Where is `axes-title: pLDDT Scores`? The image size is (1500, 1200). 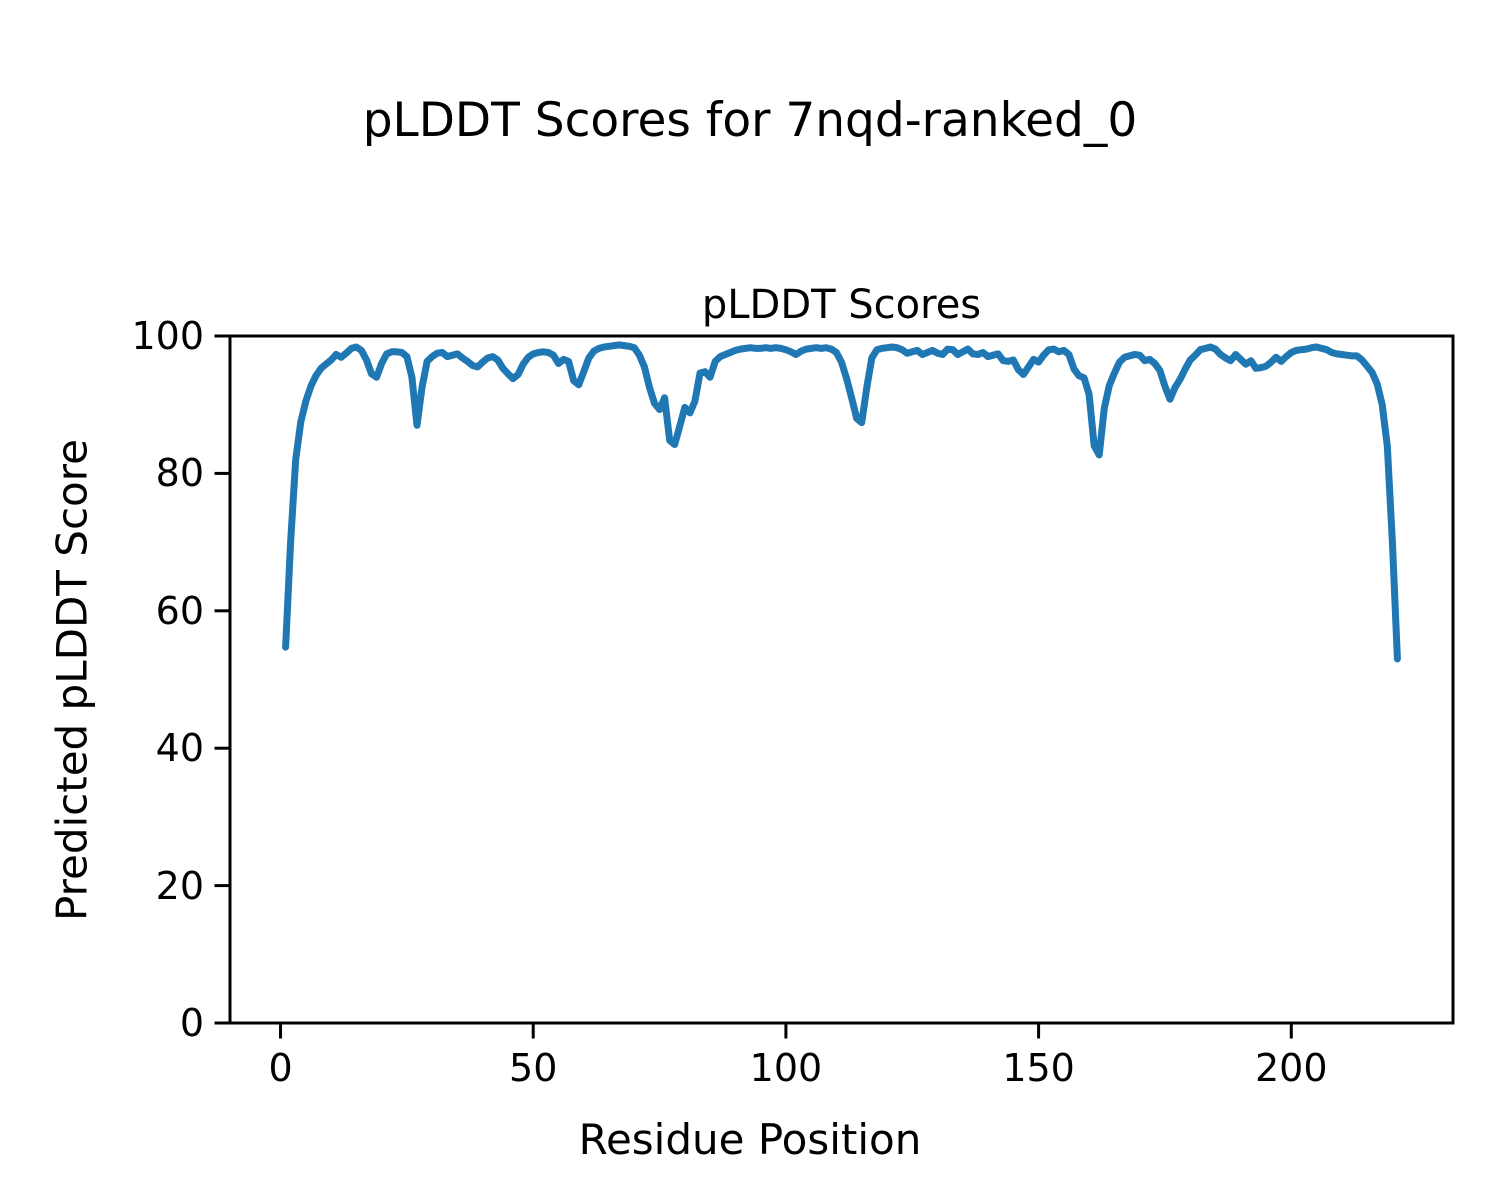 axes-title: pLDDT Scores is located at coordinates (841, 305).